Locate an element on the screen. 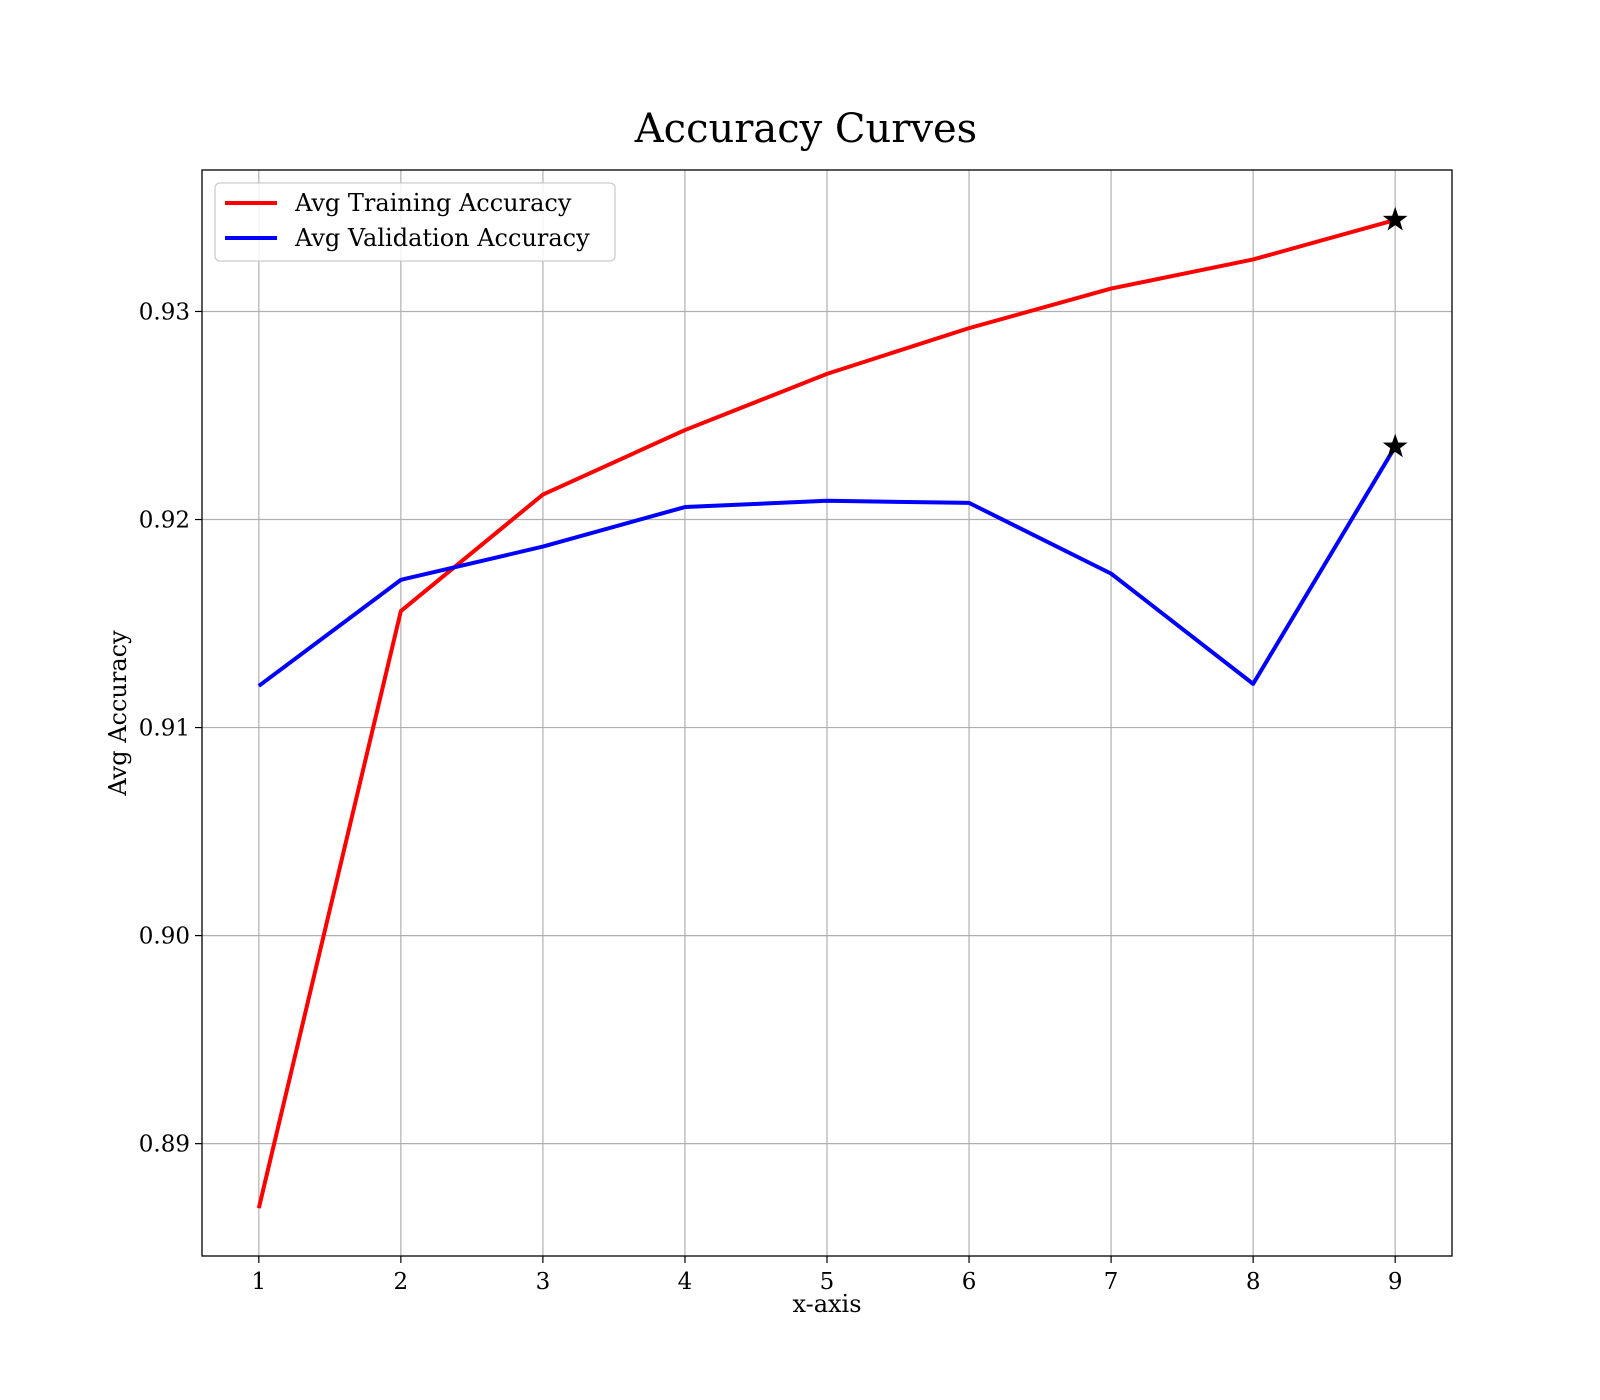 This screenshot has height=1400, width=1600. x-tick-label: 3 is located at coordinates (543, 1282).